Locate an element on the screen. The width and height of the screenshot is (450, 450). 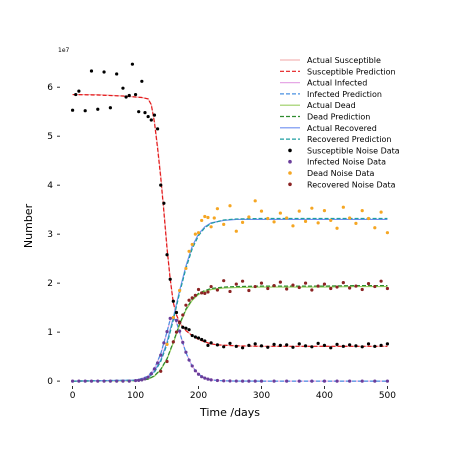
legend-label-infected-prediction: Infected Prediction is located at coordinates (344, 94).